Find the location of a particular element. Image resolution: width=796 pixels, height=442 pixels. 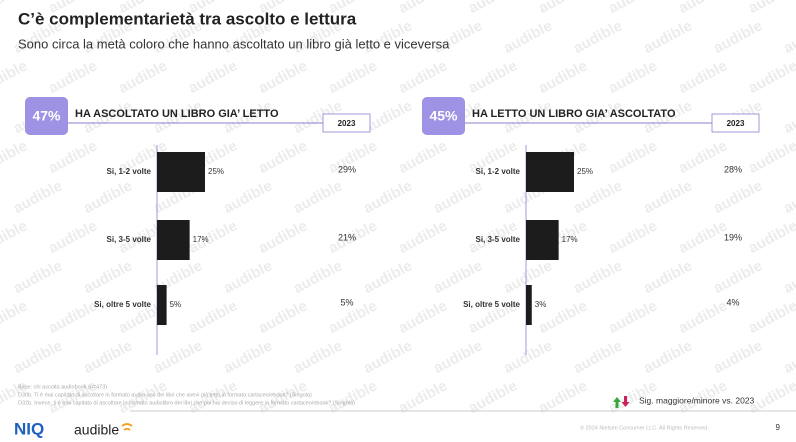

badge-label: 45% is located at coordinates (443, 116).